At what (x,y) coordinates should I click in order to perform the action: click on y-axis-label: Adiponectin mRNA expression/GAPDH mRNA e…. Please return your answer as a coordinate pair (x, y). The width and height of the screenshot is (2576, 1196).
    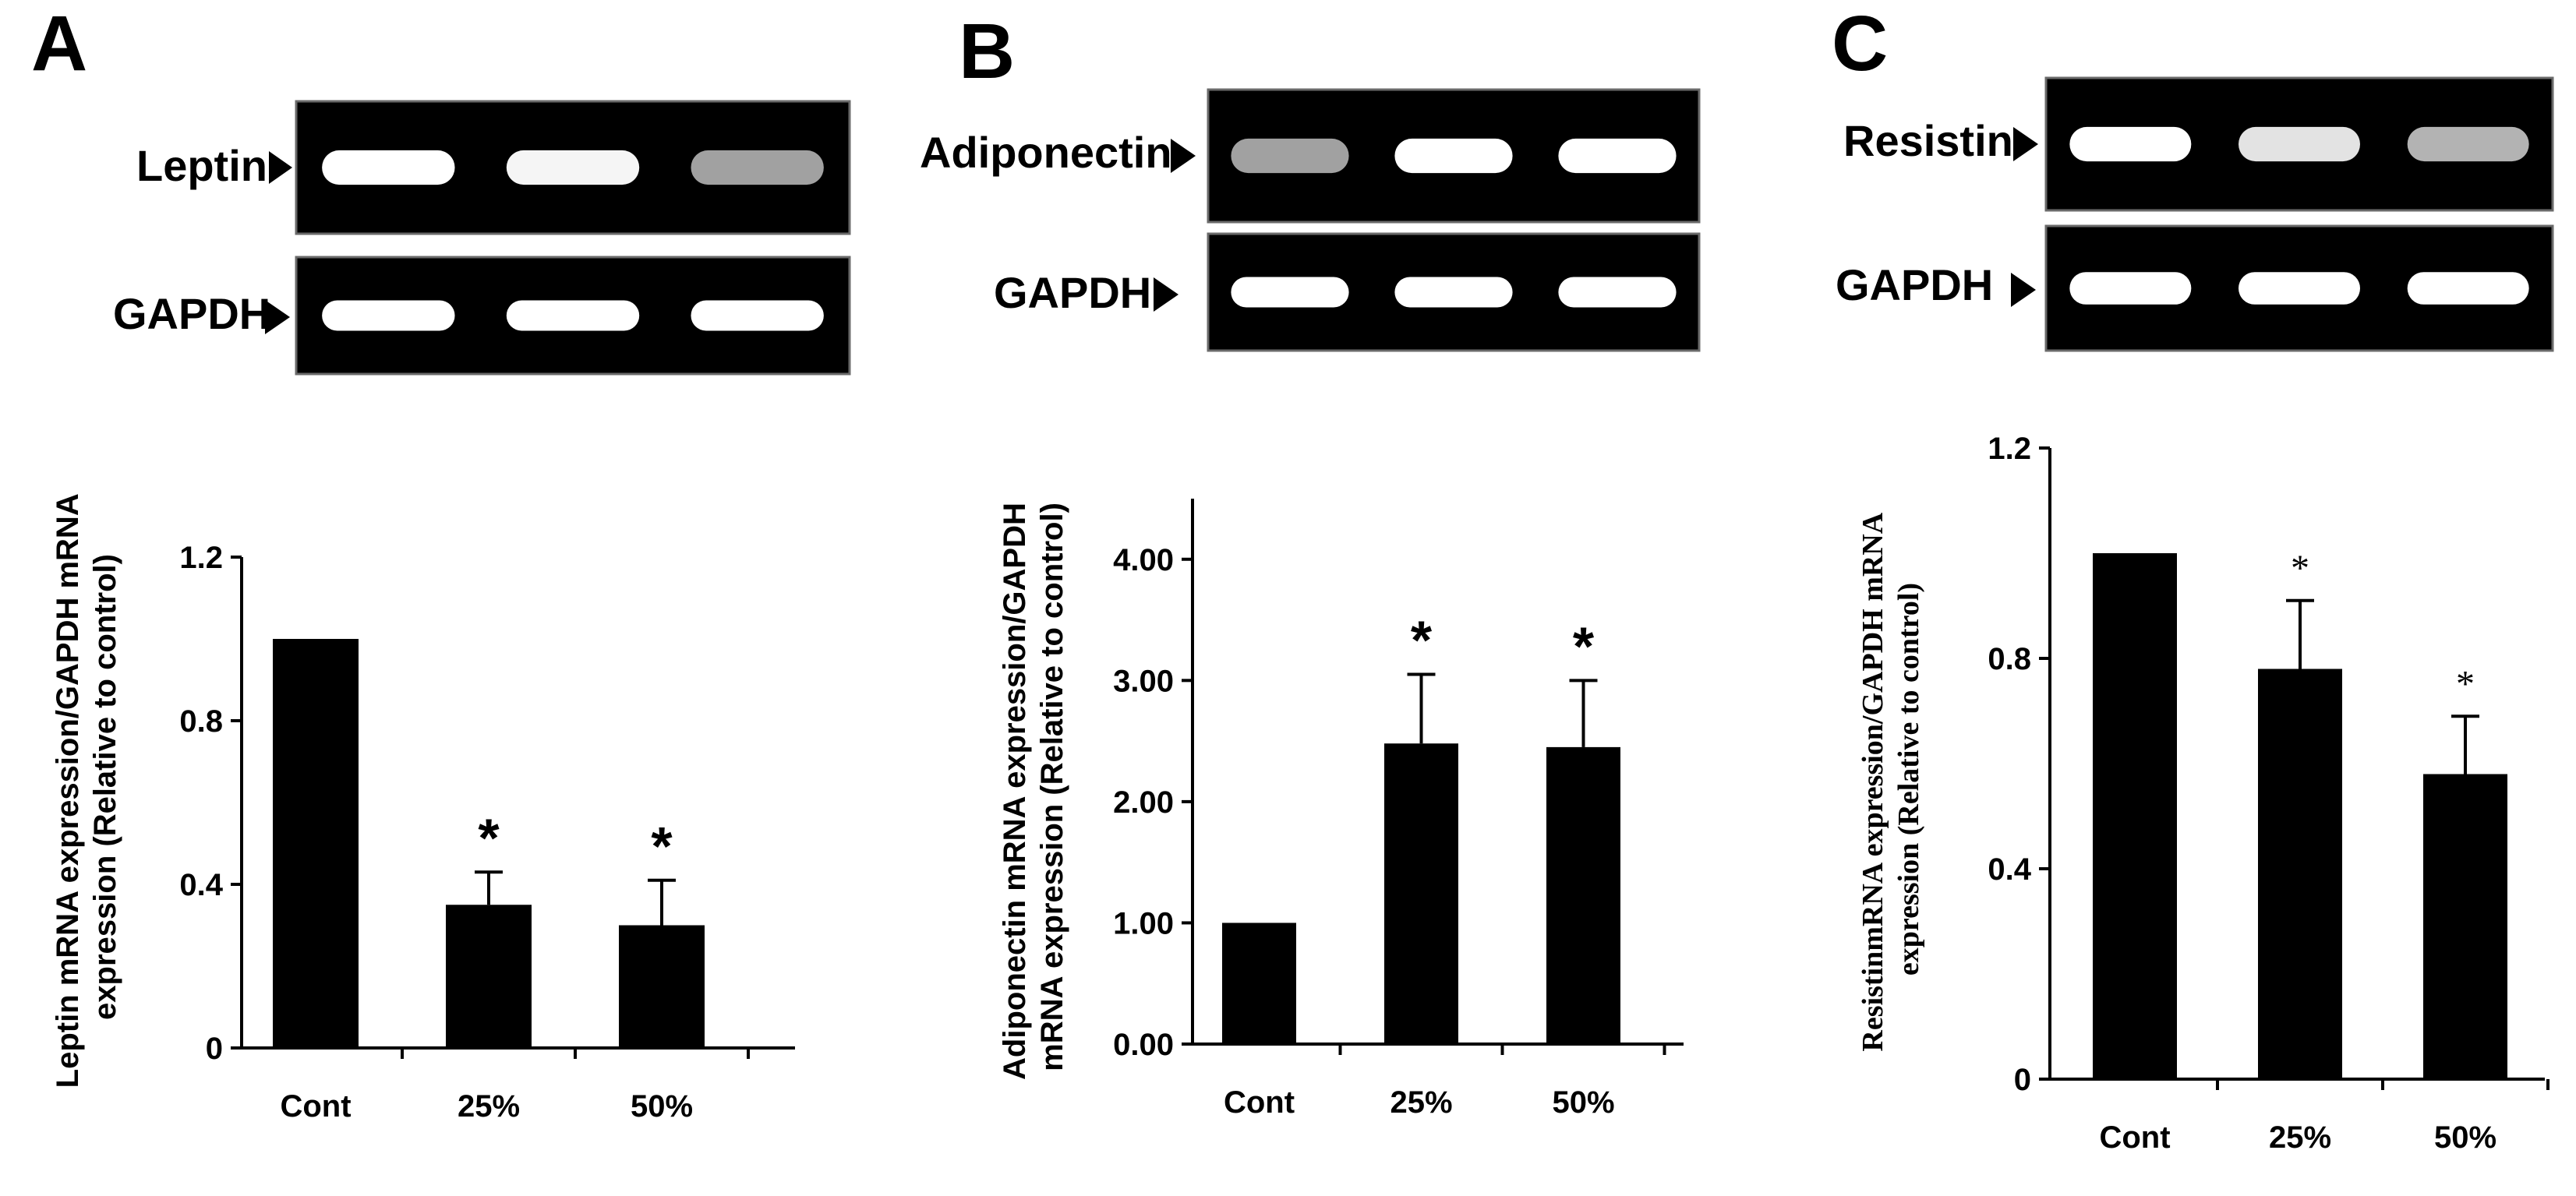
    Looking at the image, I should click on (1033, 787).